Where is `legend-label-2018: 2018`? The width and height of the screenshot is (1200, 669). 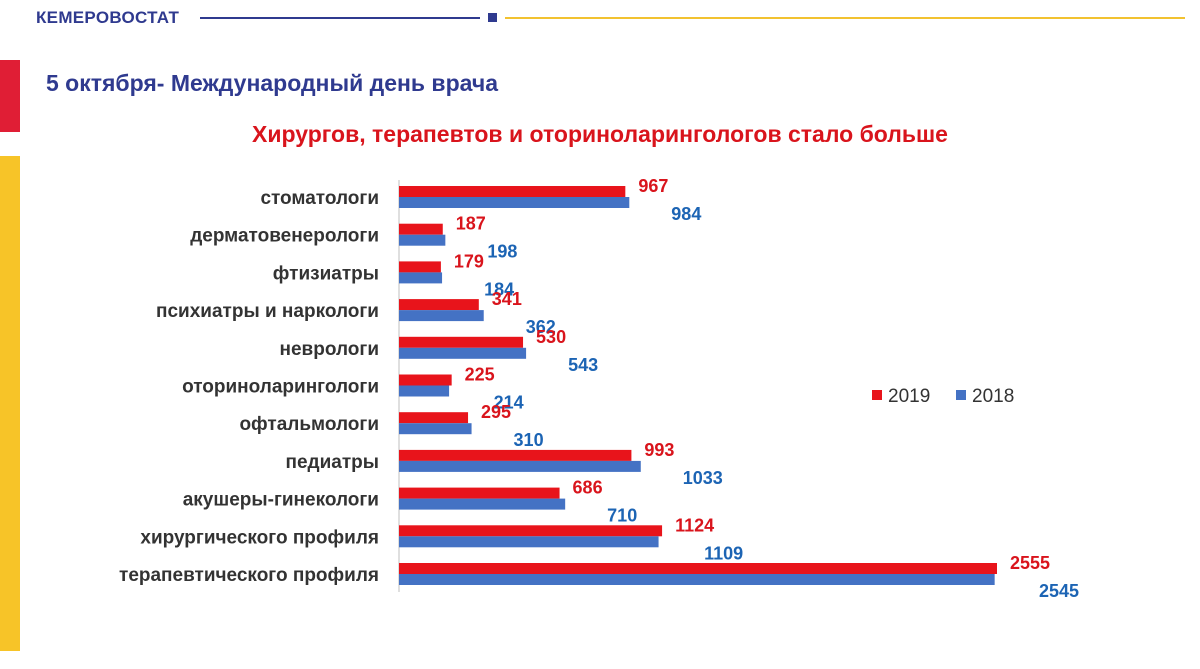 legend-label-2018: 2018 is located at coordinates (993, 396).